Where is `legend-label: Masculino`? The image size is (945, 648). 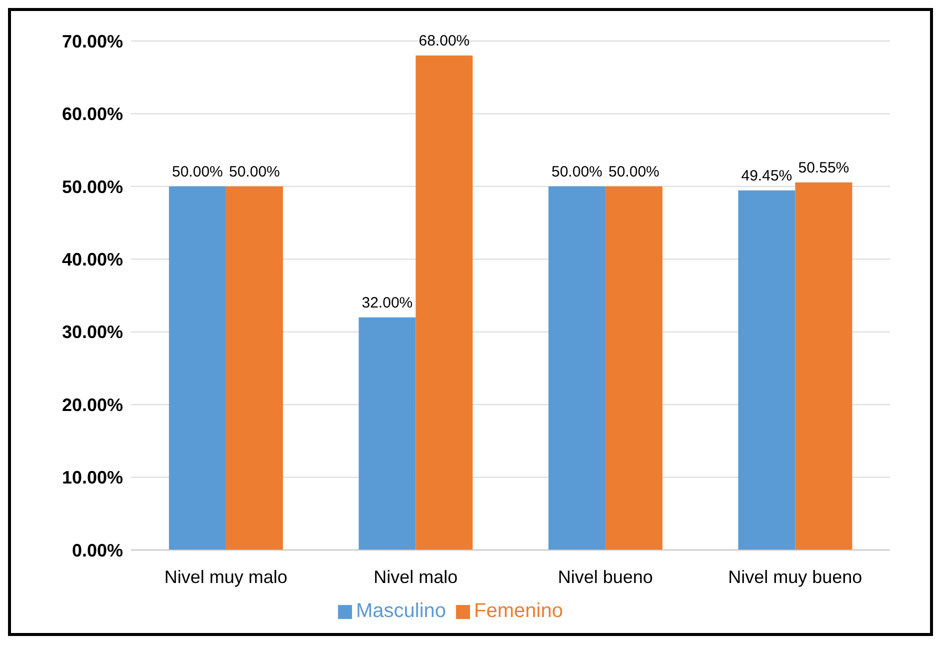
legend-label: Masculino is located at coordinates (401, 611).